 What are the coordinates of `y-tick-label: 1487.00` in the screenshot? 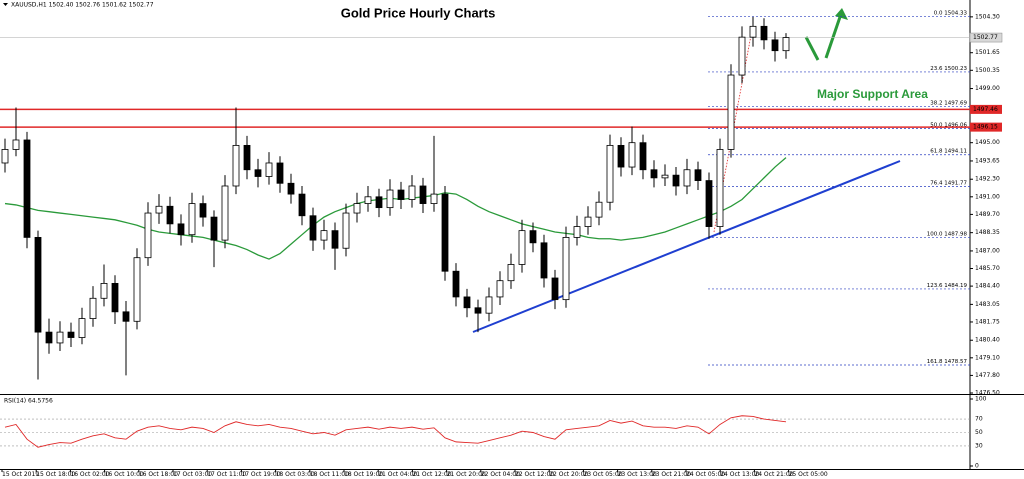 It's located at (987, 250).